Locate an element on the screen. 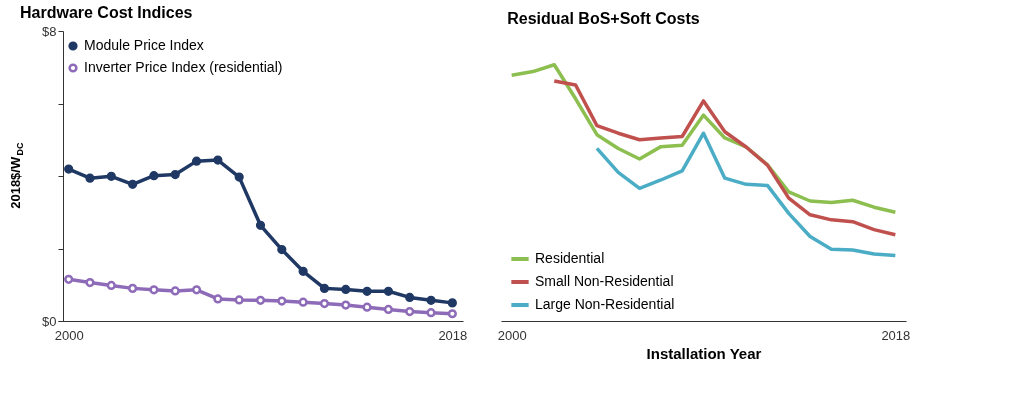 Image resolution: width=1027 pixels, height=400 pixels. chart-title: Hardware Cost Indices is located at coordinates (106, 12).